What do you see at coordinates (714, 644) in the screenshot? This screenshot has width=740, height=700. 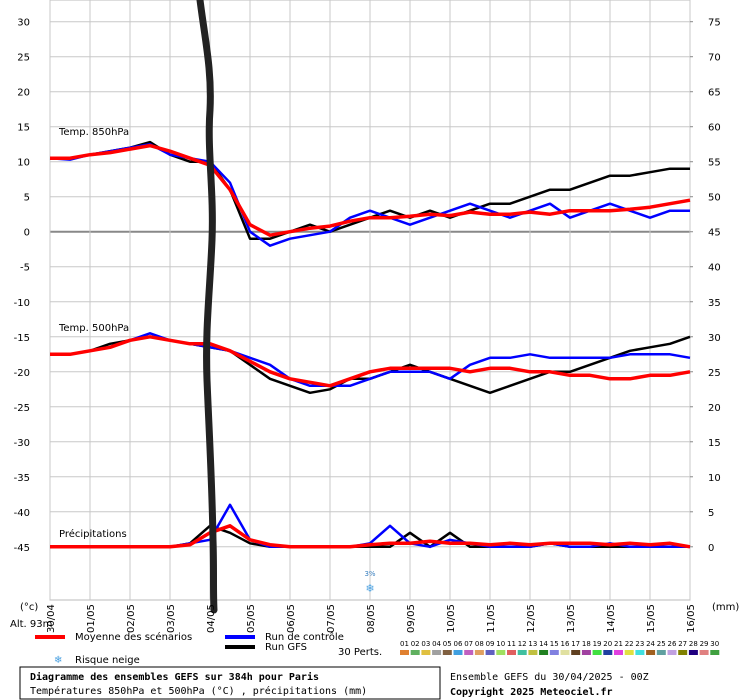 I see `member-label: 30` at bounding box center [714, 644].